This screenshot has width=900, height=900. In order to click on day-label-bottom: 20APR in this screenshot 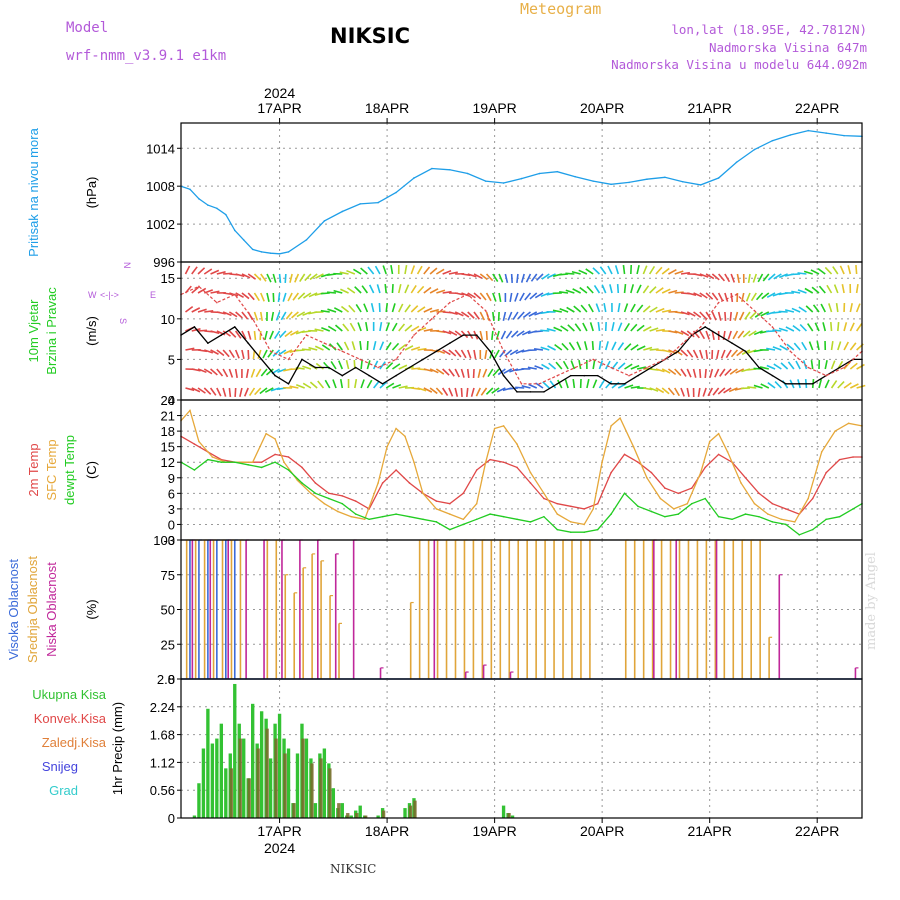, I will do `click(602, 831)`.